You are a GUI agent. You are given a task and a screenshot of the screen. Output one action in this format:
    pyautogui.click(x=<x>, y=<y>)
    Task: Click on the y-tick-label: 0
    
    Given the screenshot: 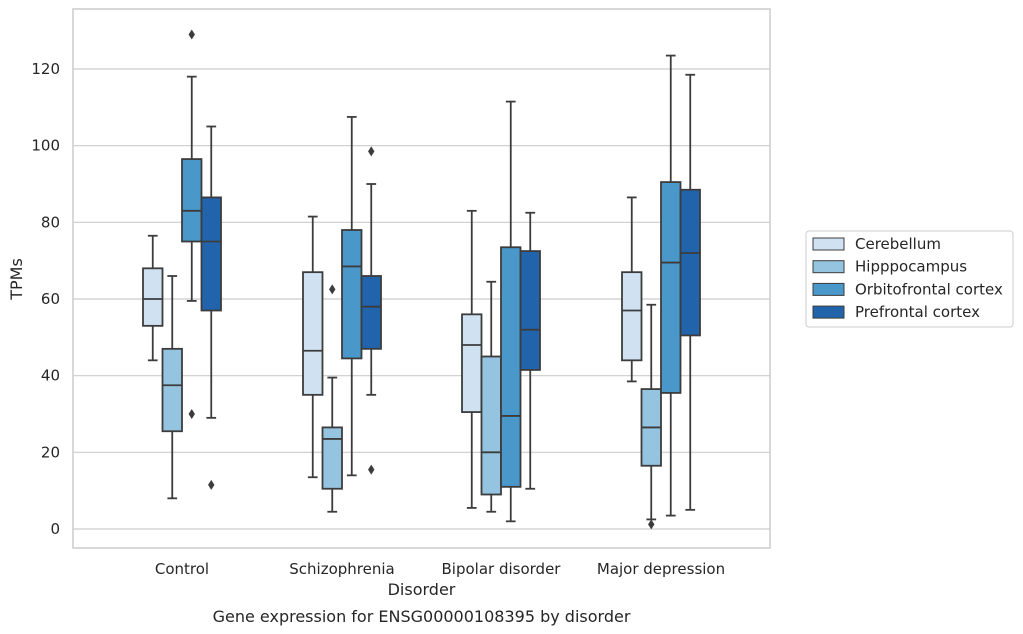 What is the action you would take?
    pyautogui.click(x=55, y=529)
    